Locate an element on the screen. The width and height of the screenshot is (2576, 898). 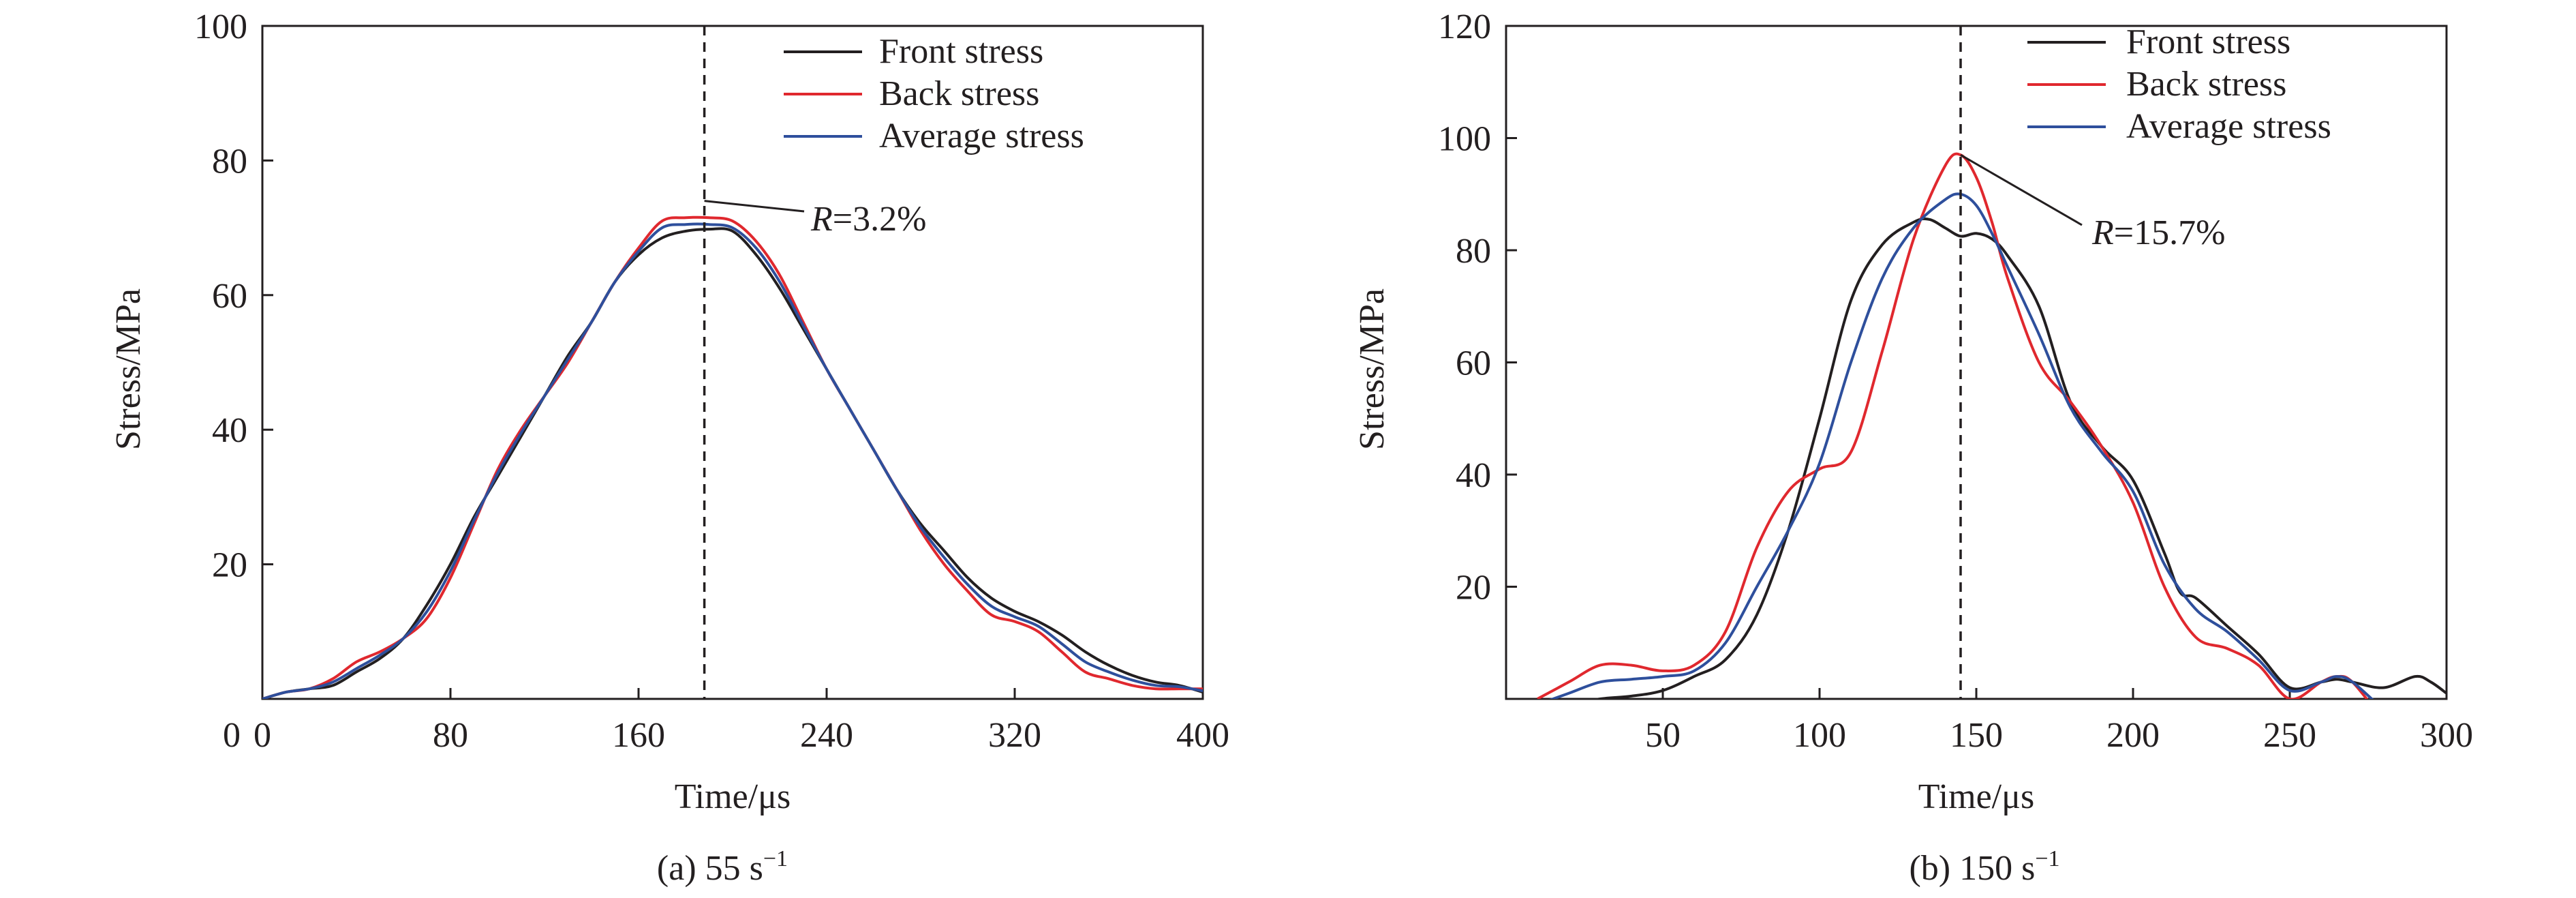
panel-b-x-axis-title: Time/μs is located at coordinates (1976, 796).